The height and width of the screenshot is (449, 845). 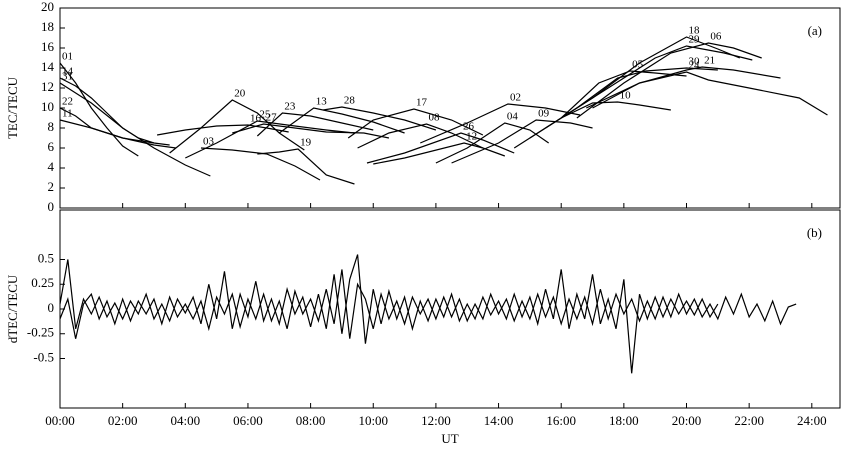 I want to click on series-label: 06, so click(x=716, y=37).